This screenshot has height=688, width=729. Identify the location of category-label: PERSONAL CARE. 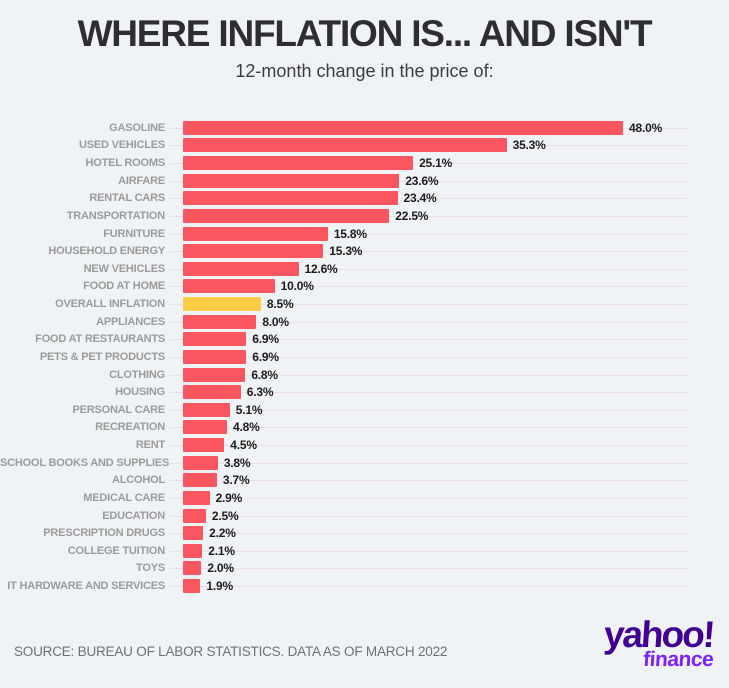
(118, 409).